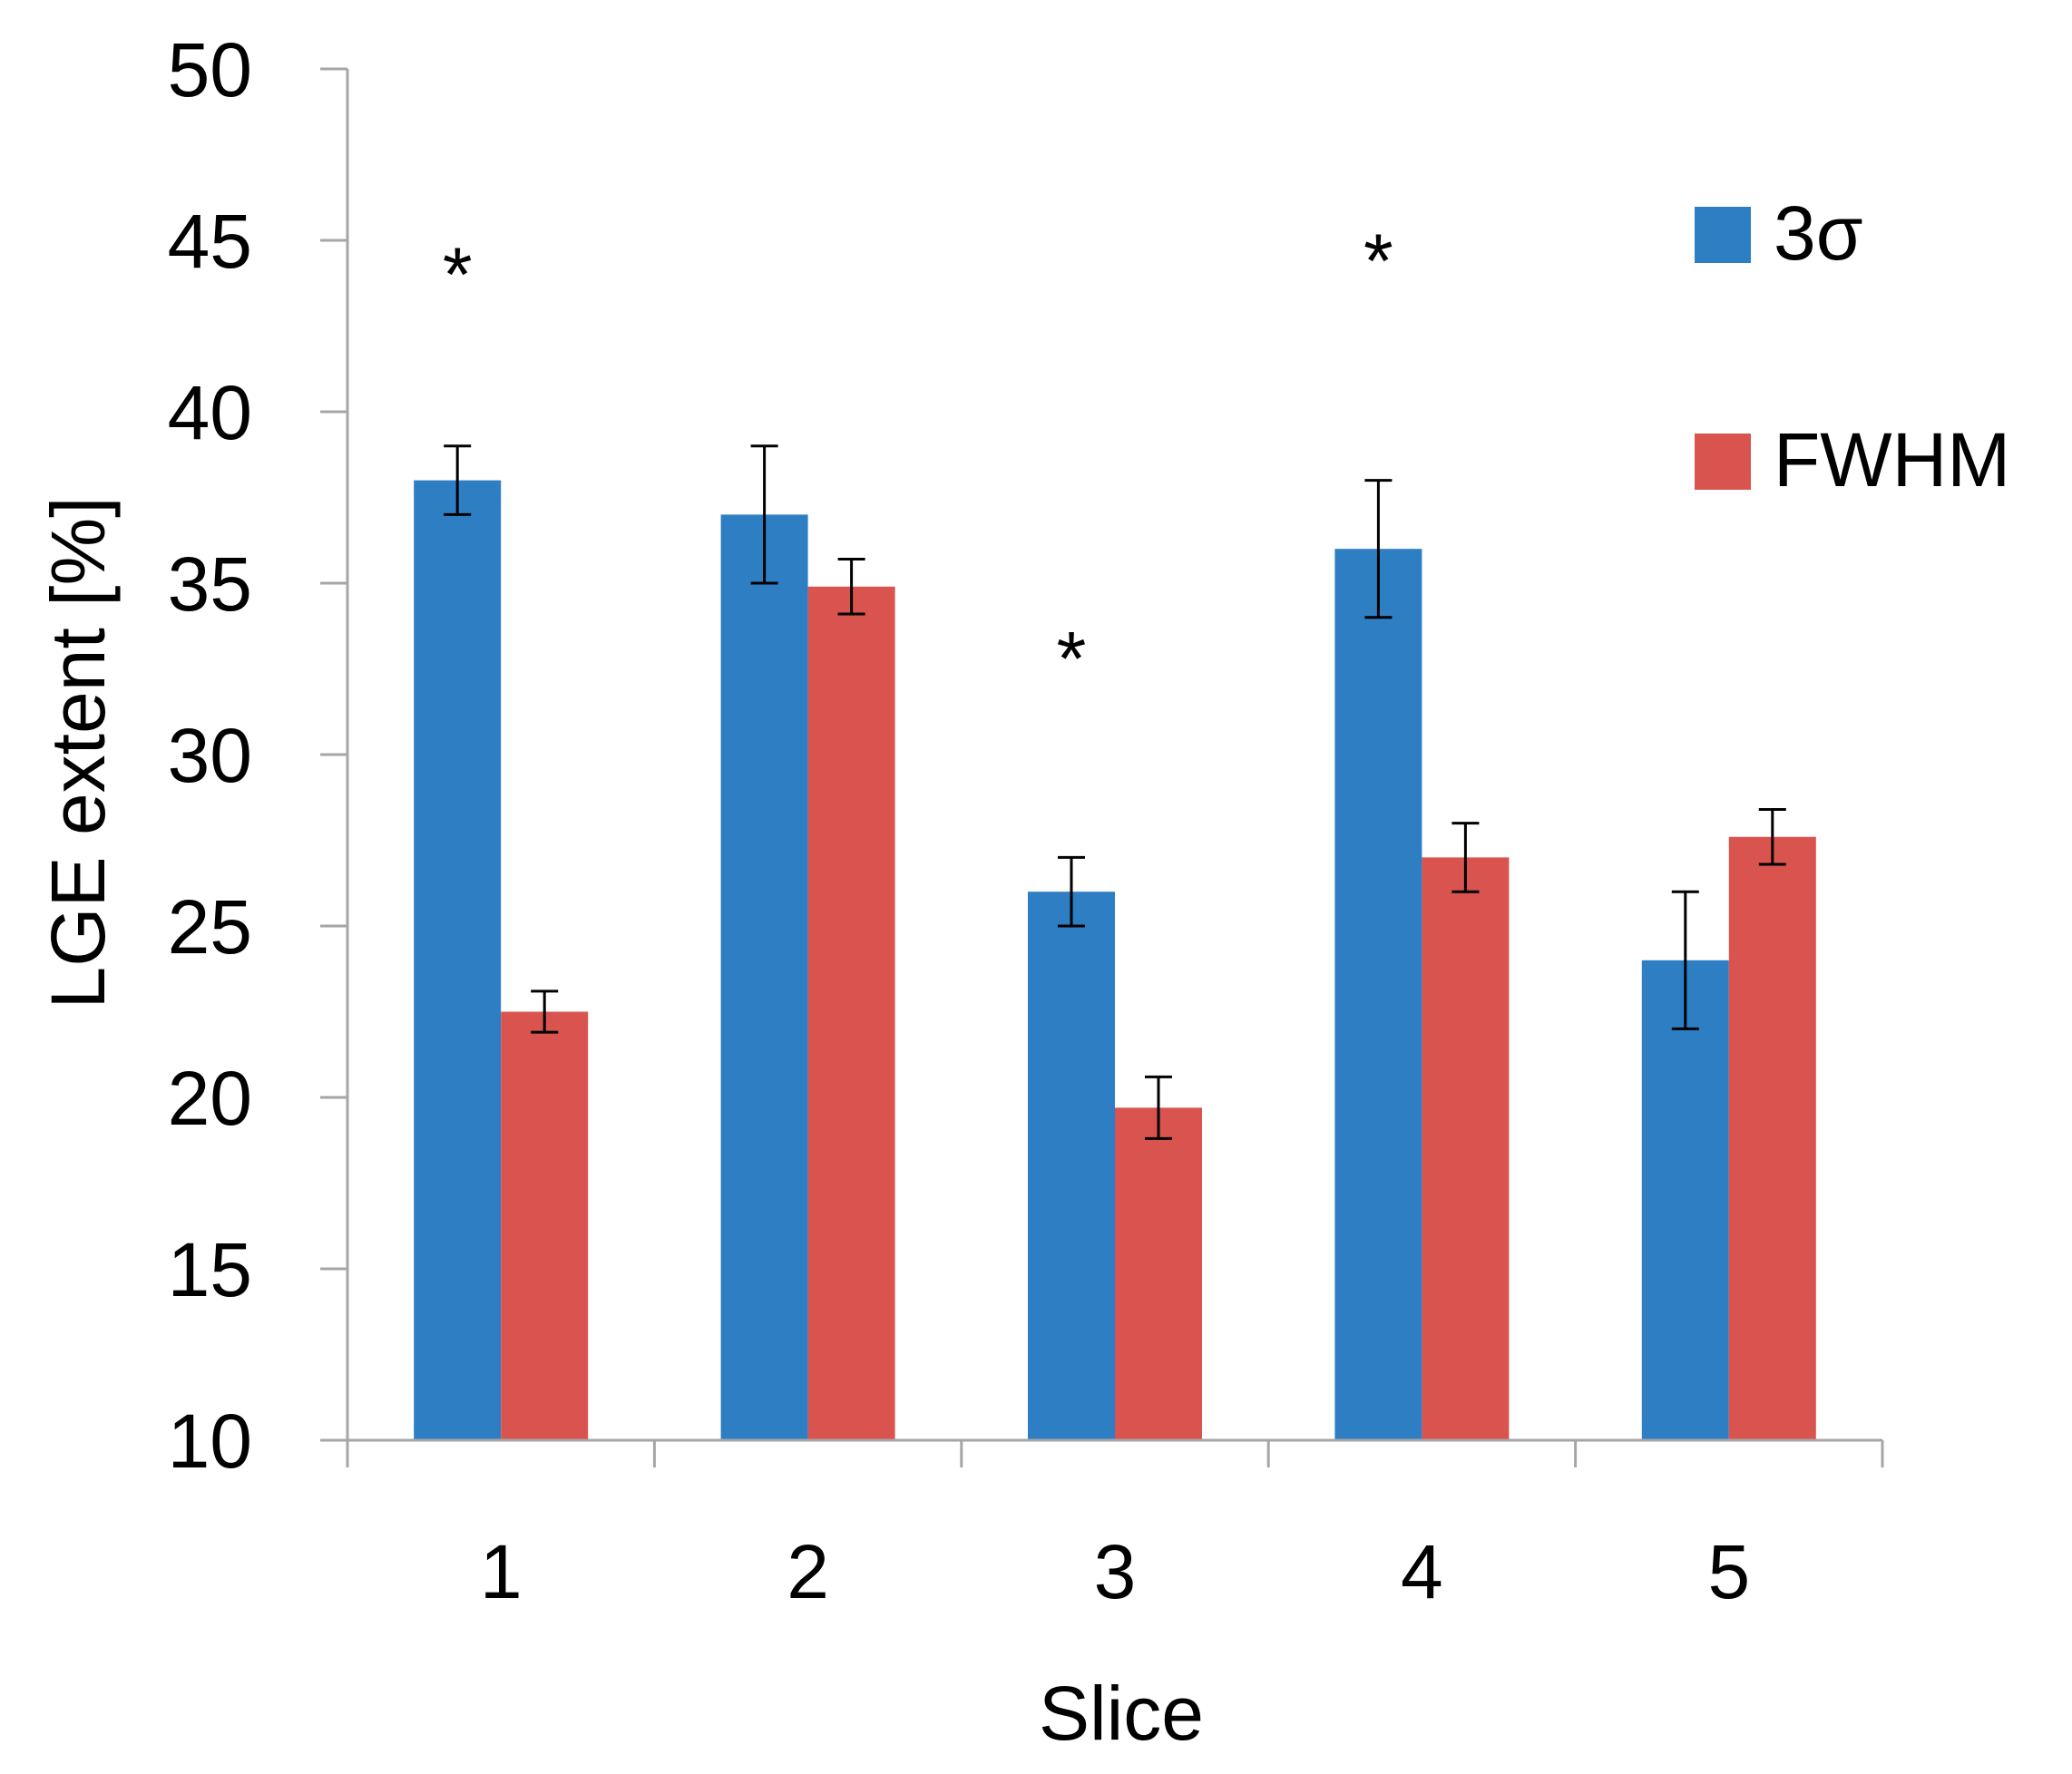  I want to click on y-tick-label: 10, so click(210, 1441).